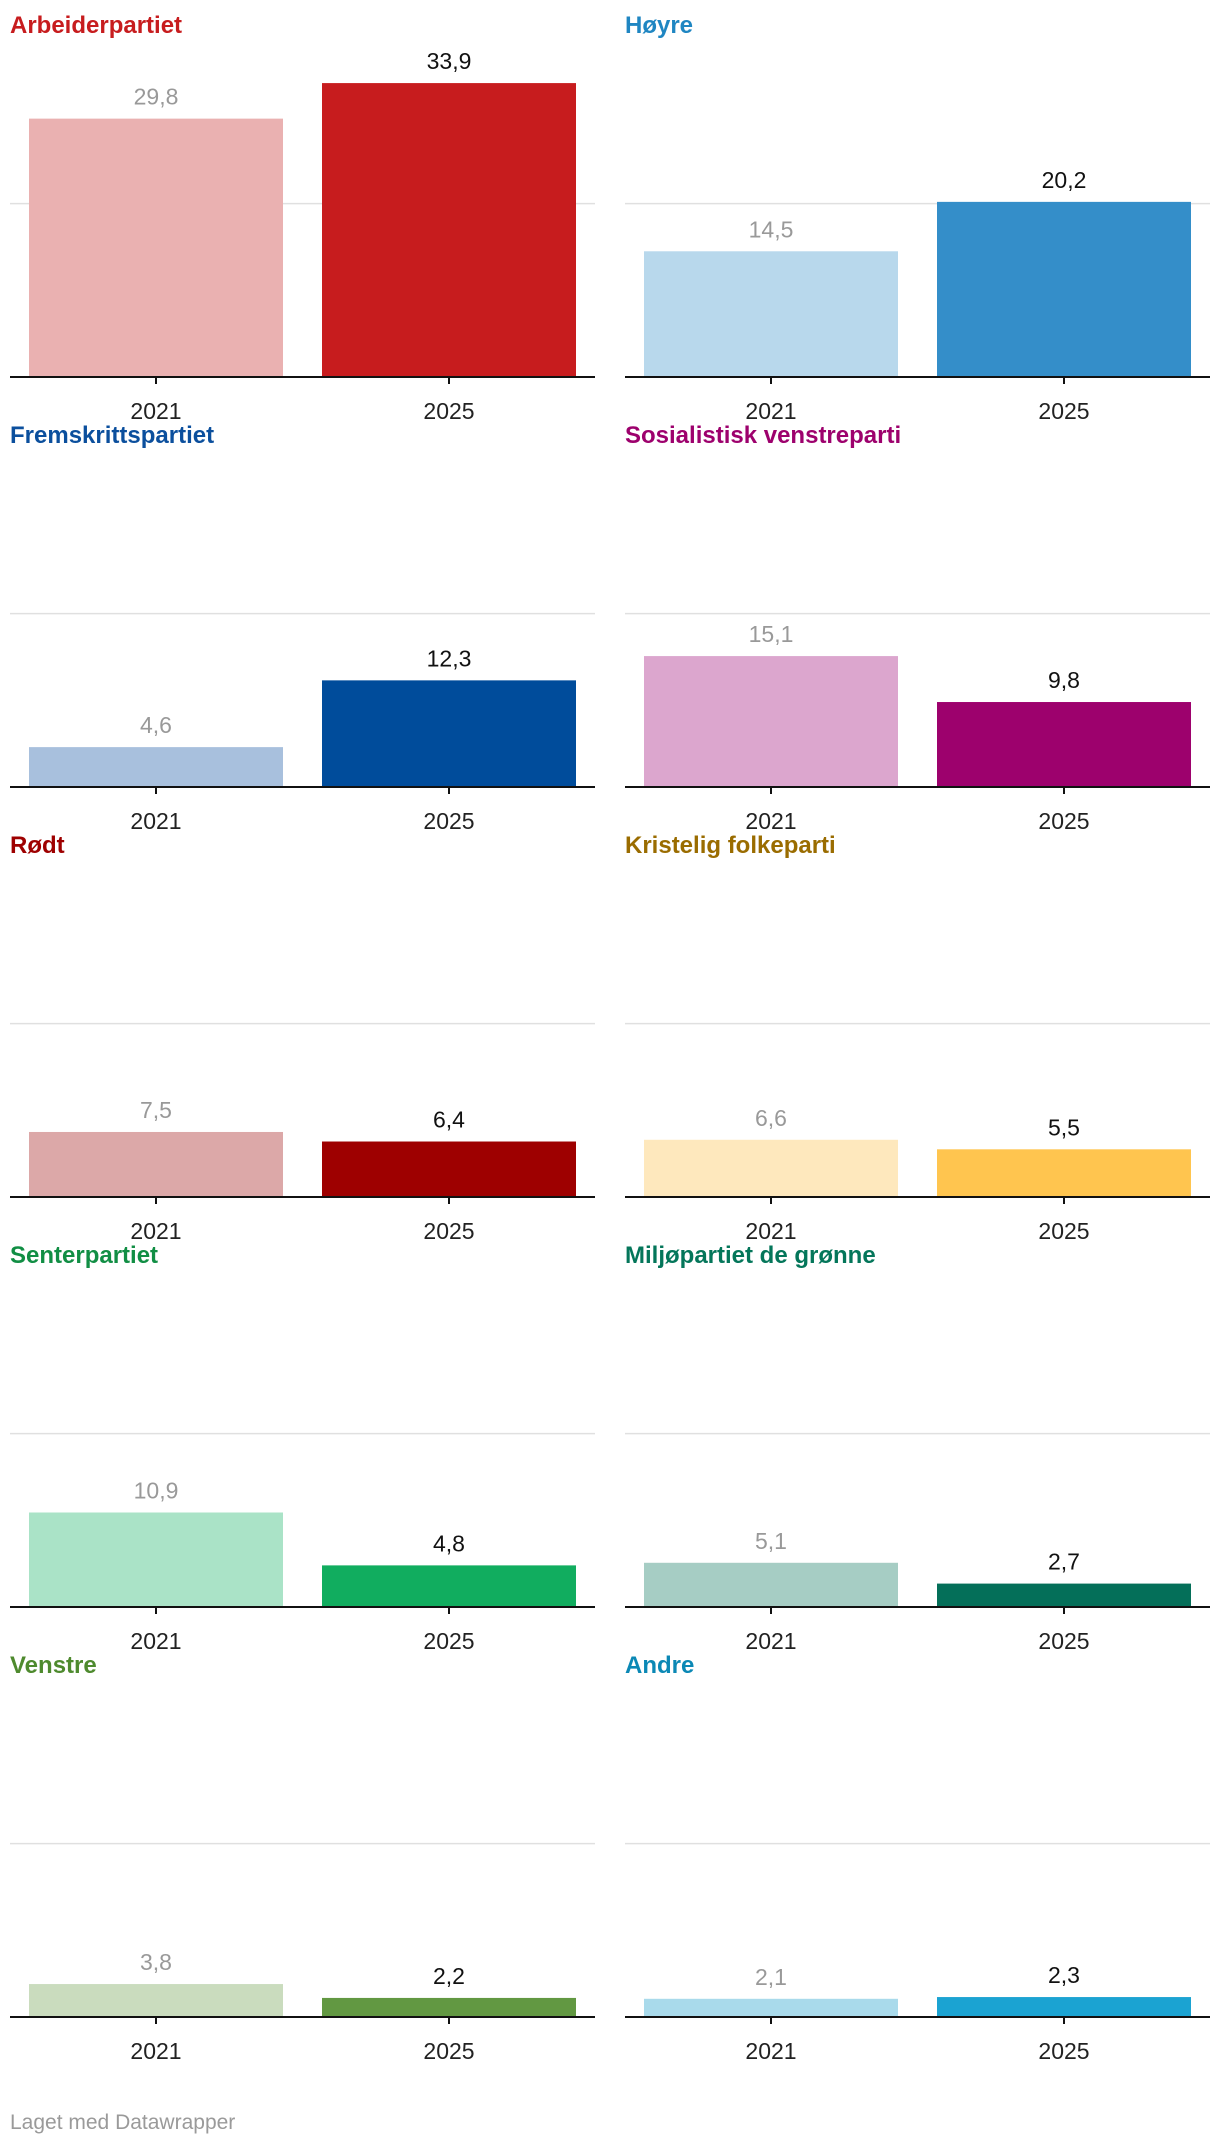 Image resolution: width=1220 pixels, height=2144 pixels. What do you see at coordinates (156, 1164) in the screenshot?
I see `bar-rødt-2021` at bounding box center [156, 1164].